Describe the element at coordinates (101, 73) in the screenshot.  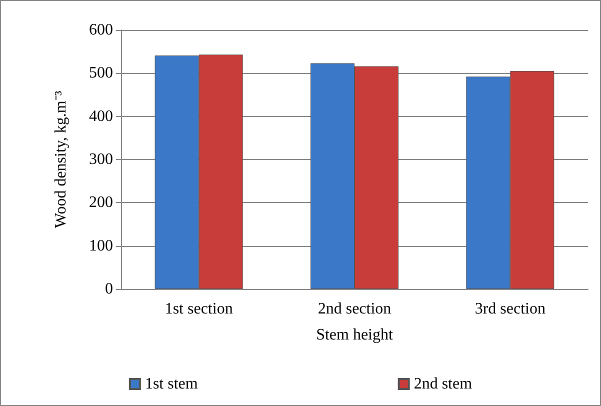
I see `y-tick-label: 500` at that location.